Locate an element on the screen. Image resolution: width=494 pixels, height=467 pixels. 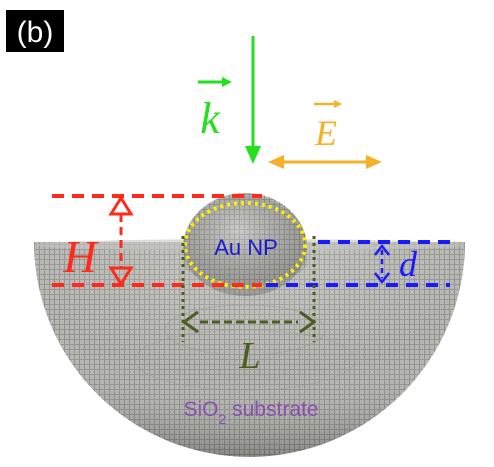
depth-label: d is located at coordinates (408, 264).